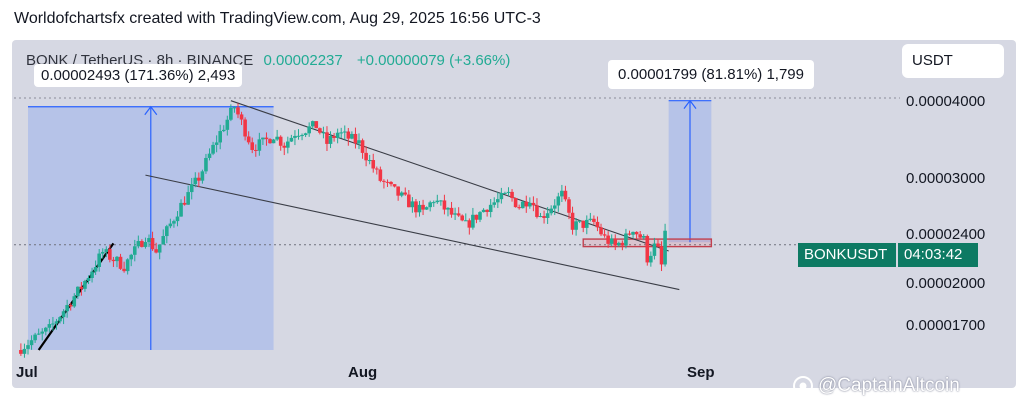 Image resolution: width=1024 pixels, height=416 pixels. I want to click on watermark: @CaptainAltcoin, so click(876, 386).